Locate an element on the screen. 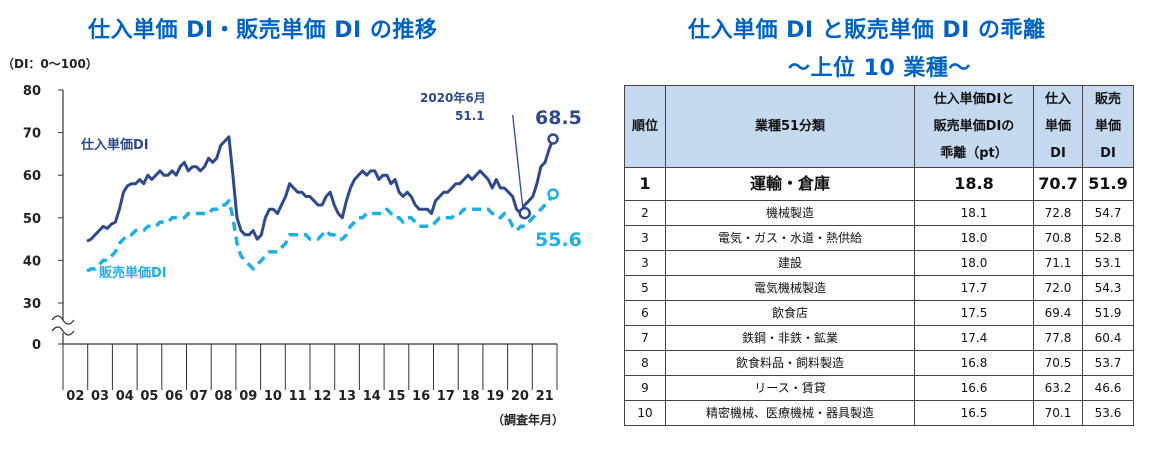 The height and width of the screenshot is (462, 1155). cell-rank: 1 is located at coordinates (645, 184).